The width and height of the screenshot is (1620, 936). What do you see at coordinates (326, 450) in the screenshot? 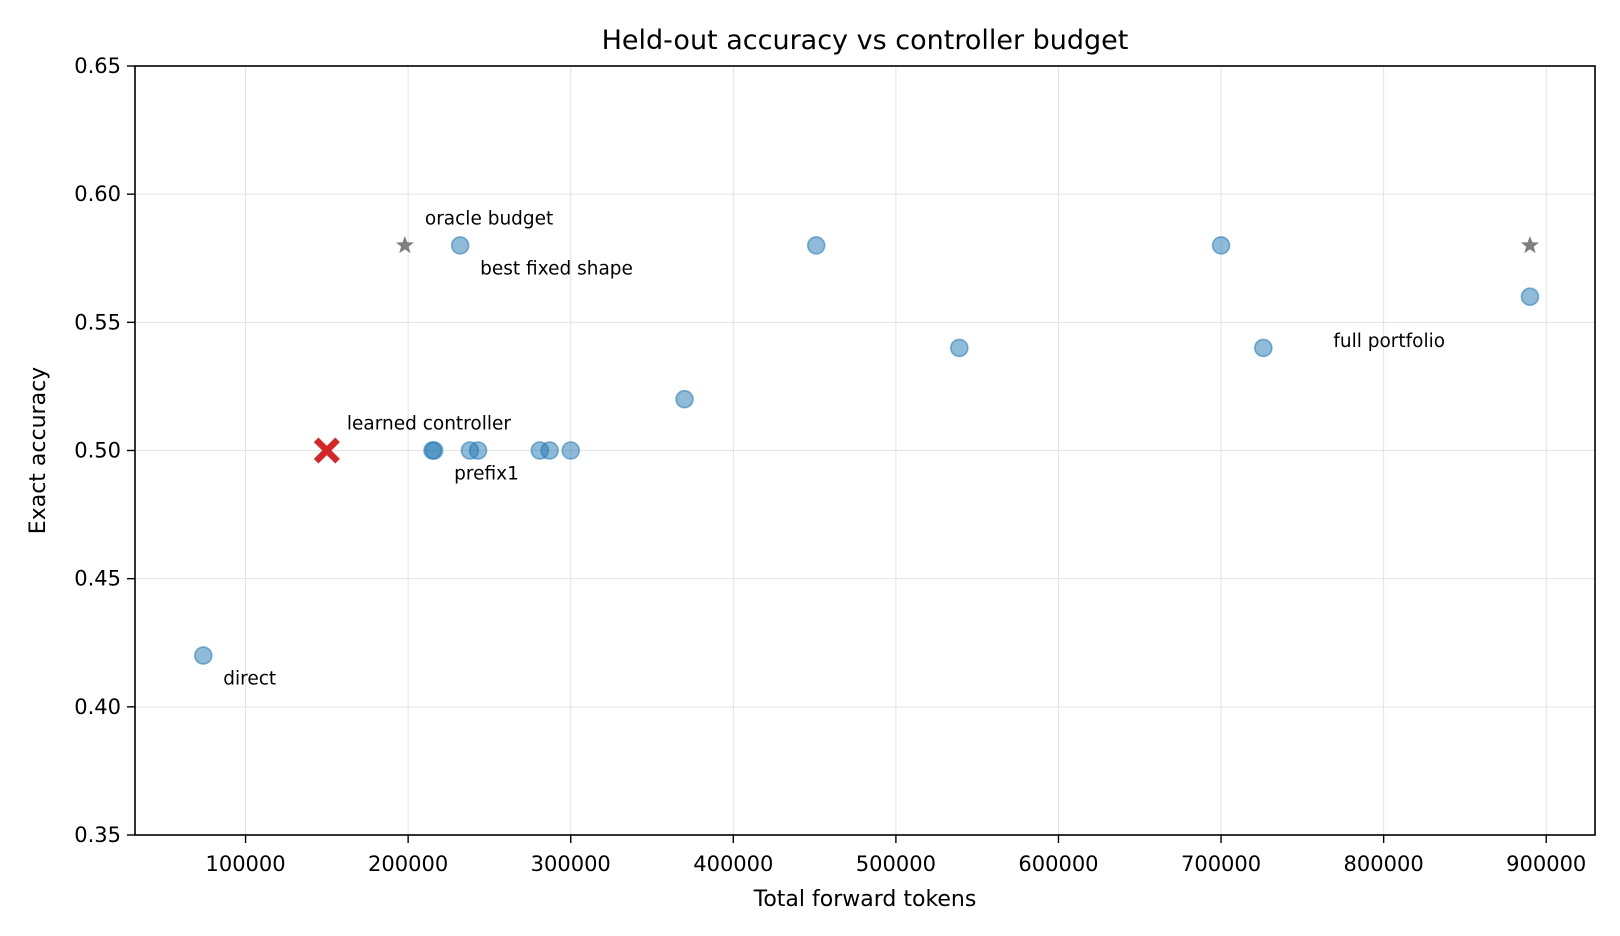
I see `learned-controller-marker` at bounding box center [326, 450].